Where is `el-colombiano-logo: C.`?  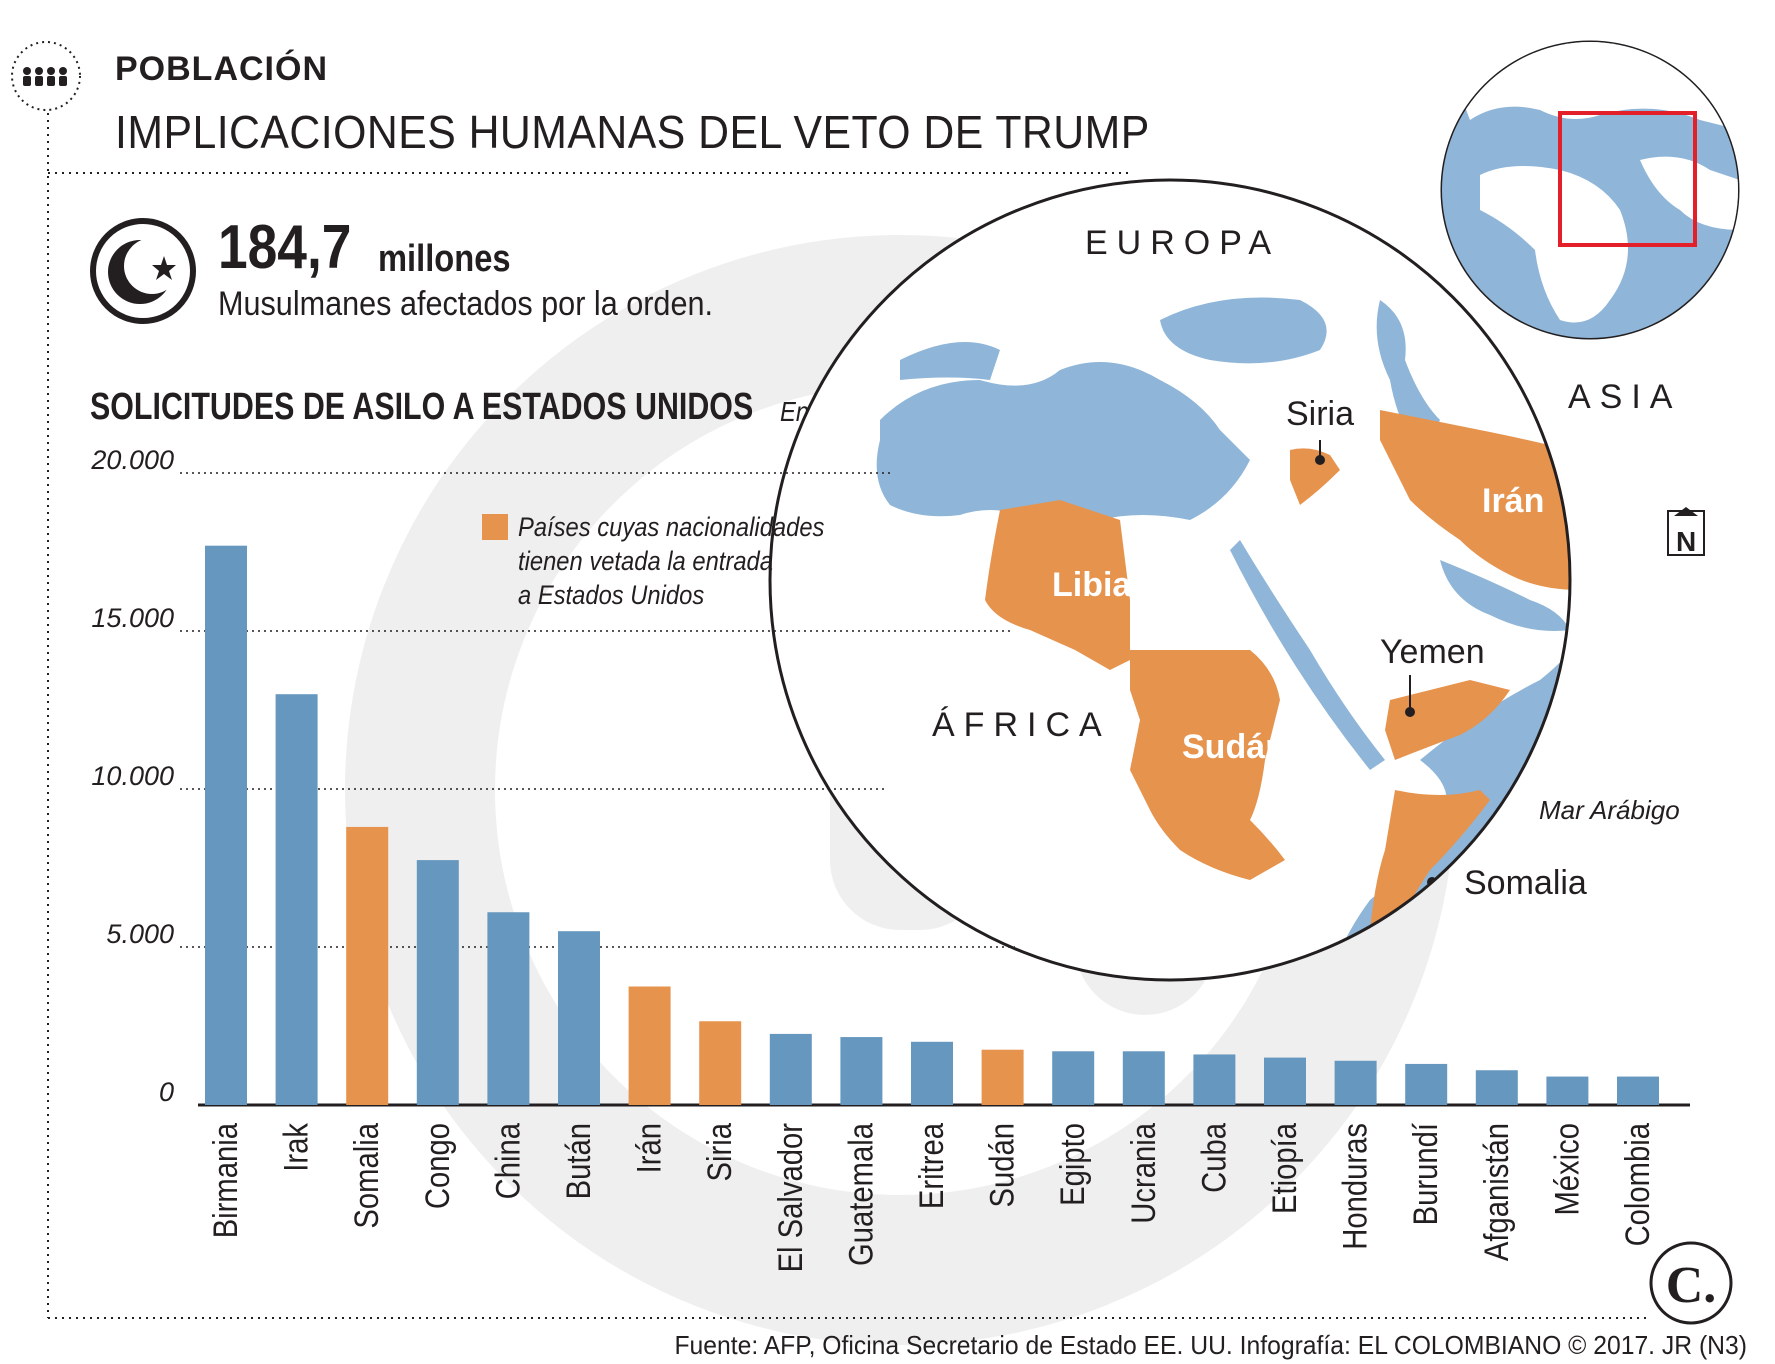
el-colombiano-logo: C. is located at coordinates (1691, 1283).